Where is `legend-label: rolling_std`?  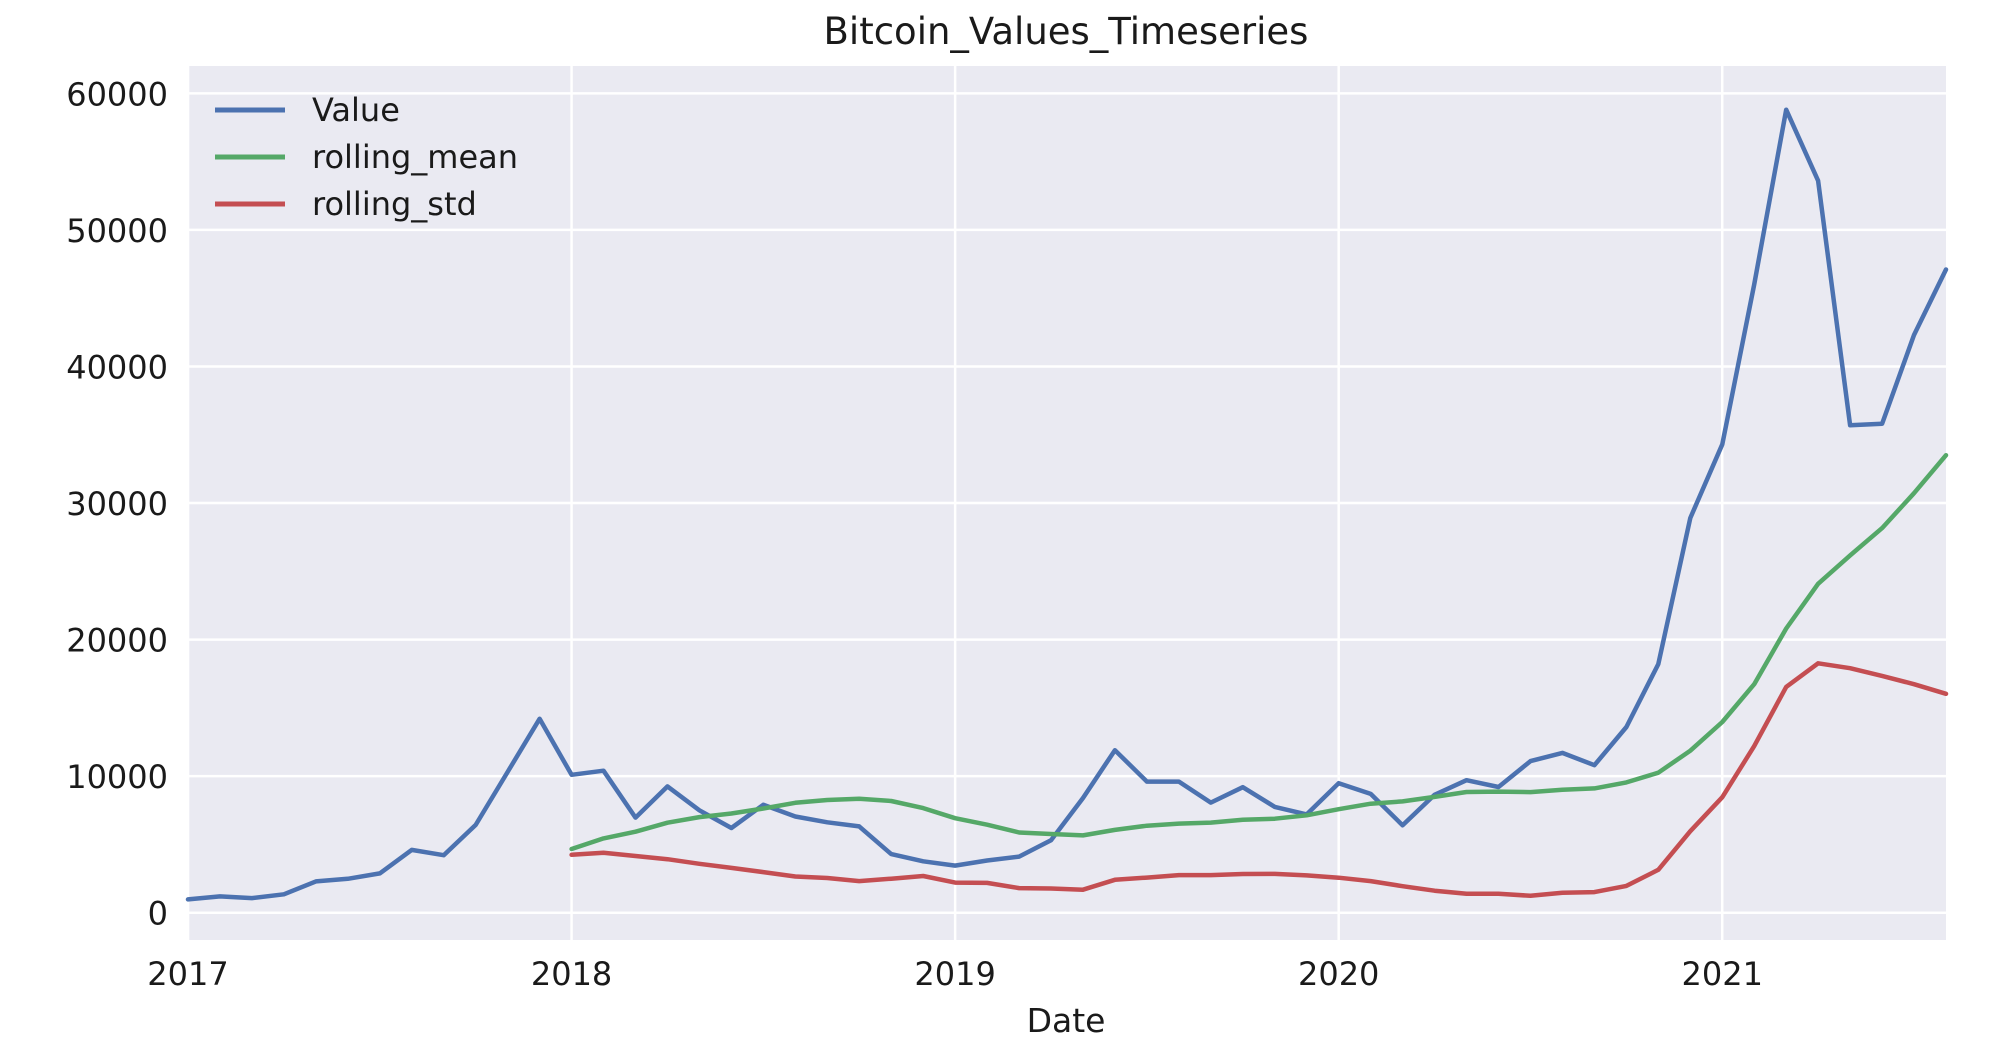
legend-label: rolling_std is located at coordinates (394, 204).